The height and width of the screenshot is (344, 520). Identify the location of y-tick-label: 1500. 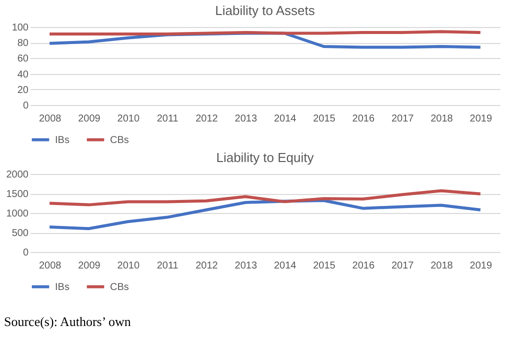
(17, 194).